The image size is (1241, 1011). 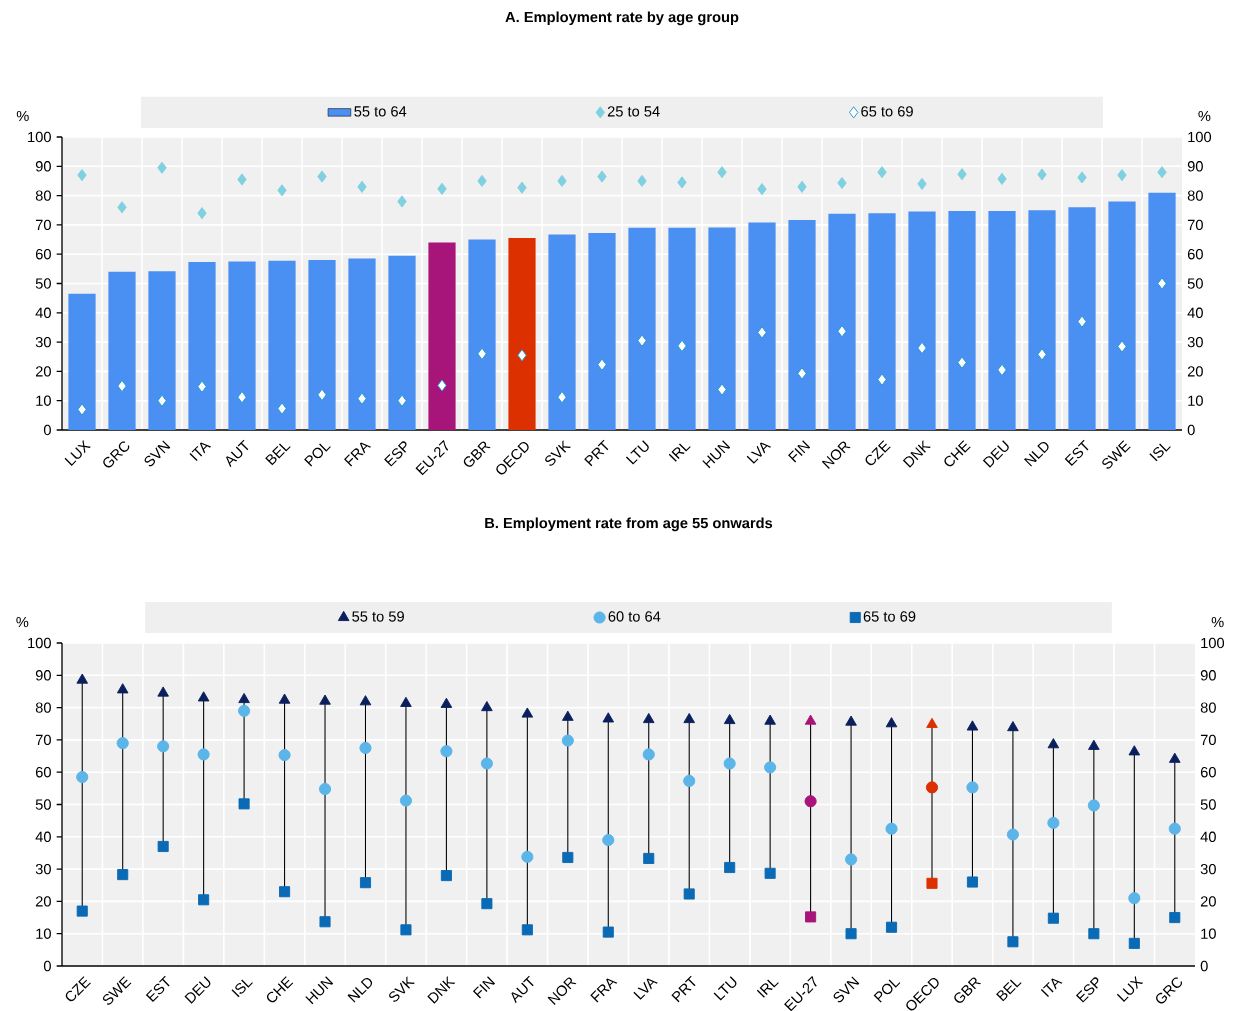 What do you see at coordinates (43, 675) in the screenshot?
I see `y-tick-label: 90` at bounding box center [43, 675].